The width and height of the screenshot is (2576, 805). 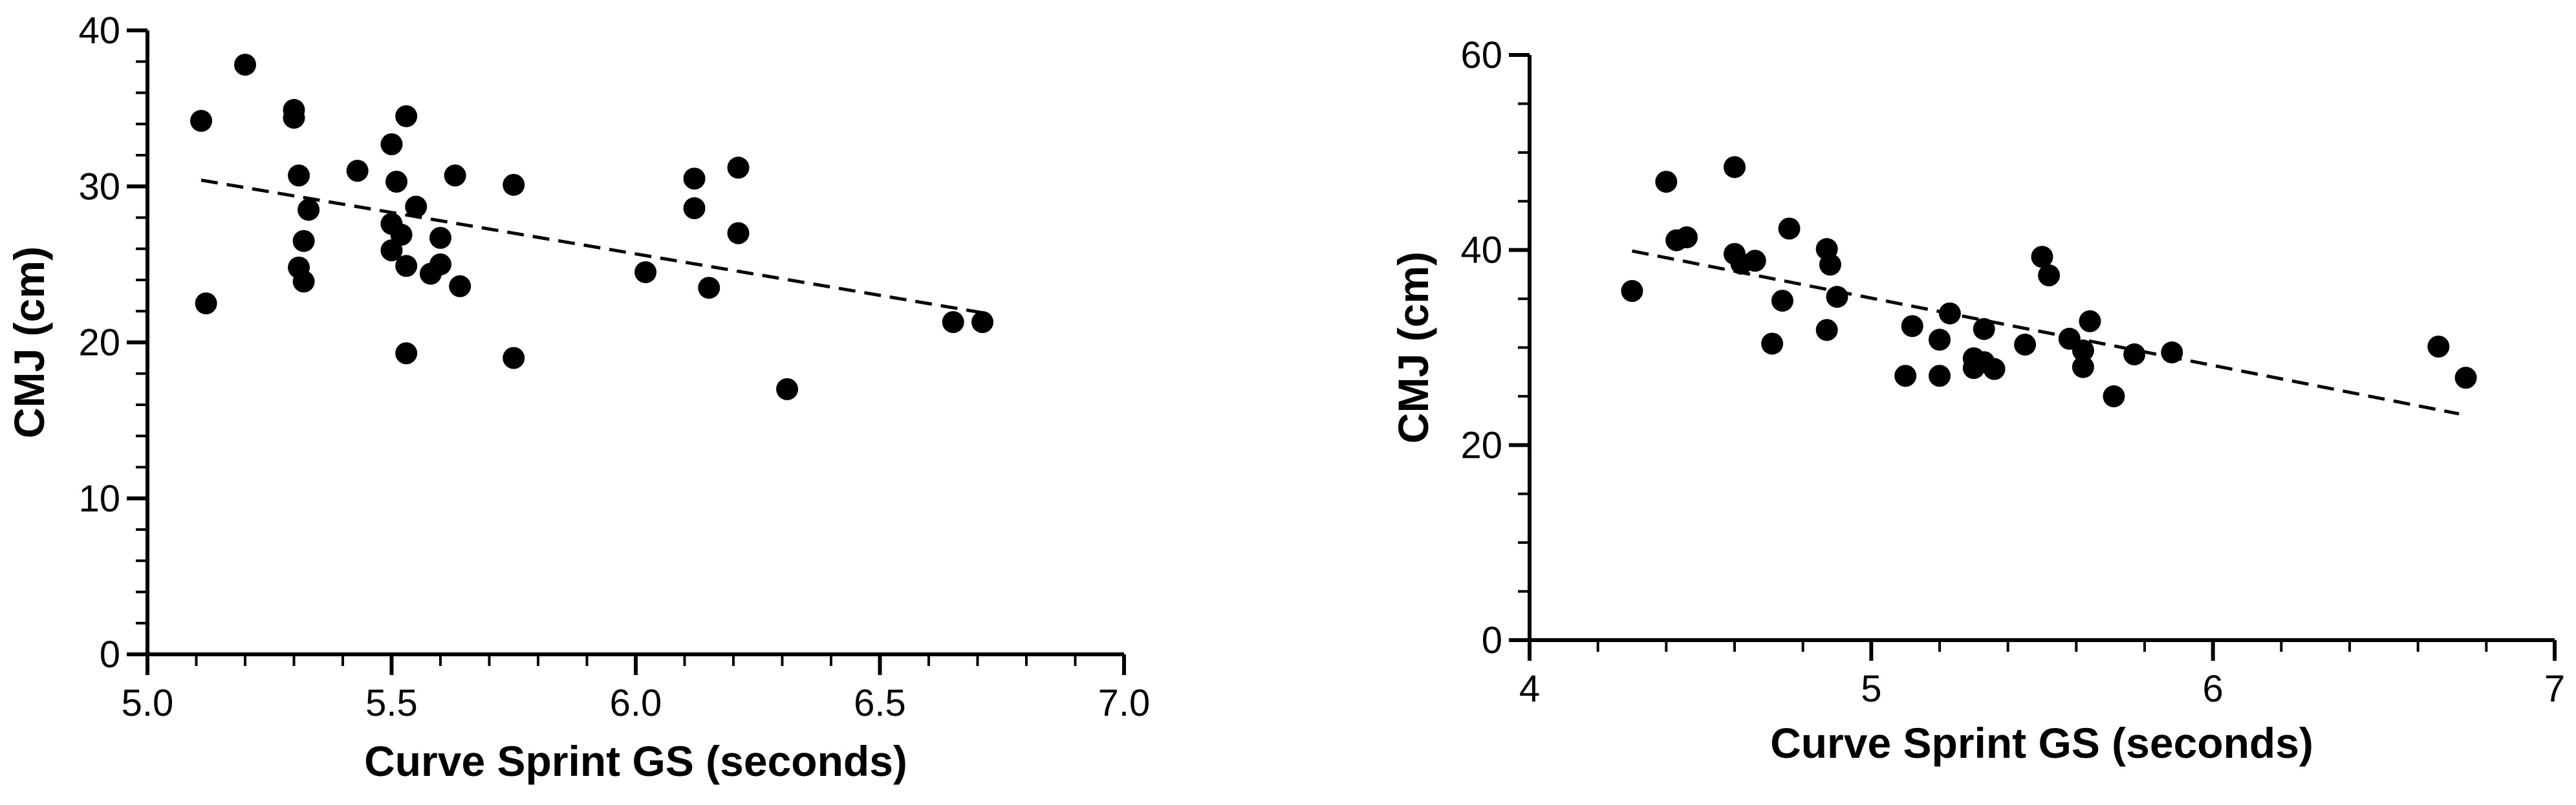 What do you see at coordinates (99, 499) in the screenshot?
I see `y-tick-label: 10` at bounding box center [99, 499].